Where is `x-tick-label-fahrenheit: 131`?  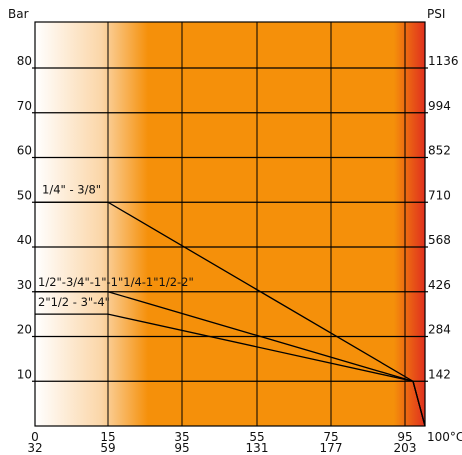 x-tick-label-fahrenheit: 131 is located at coordinates (257, 448).